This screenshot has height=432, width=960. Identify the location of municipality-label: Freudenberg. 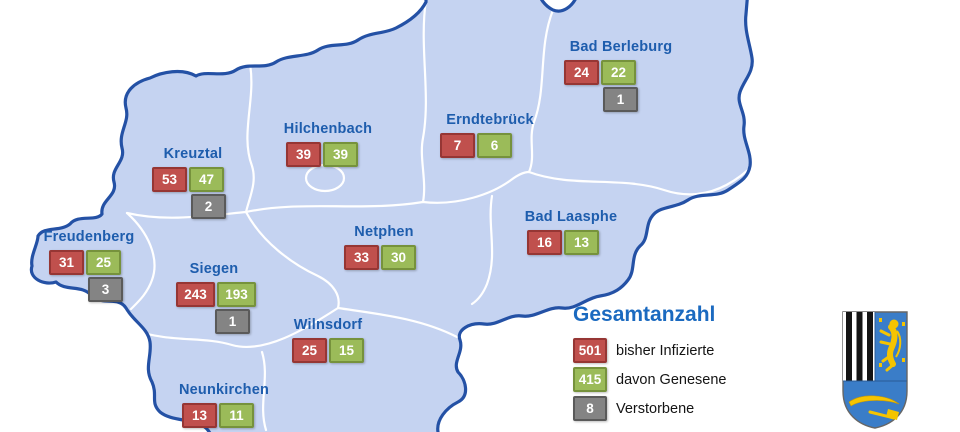
(89, 237).